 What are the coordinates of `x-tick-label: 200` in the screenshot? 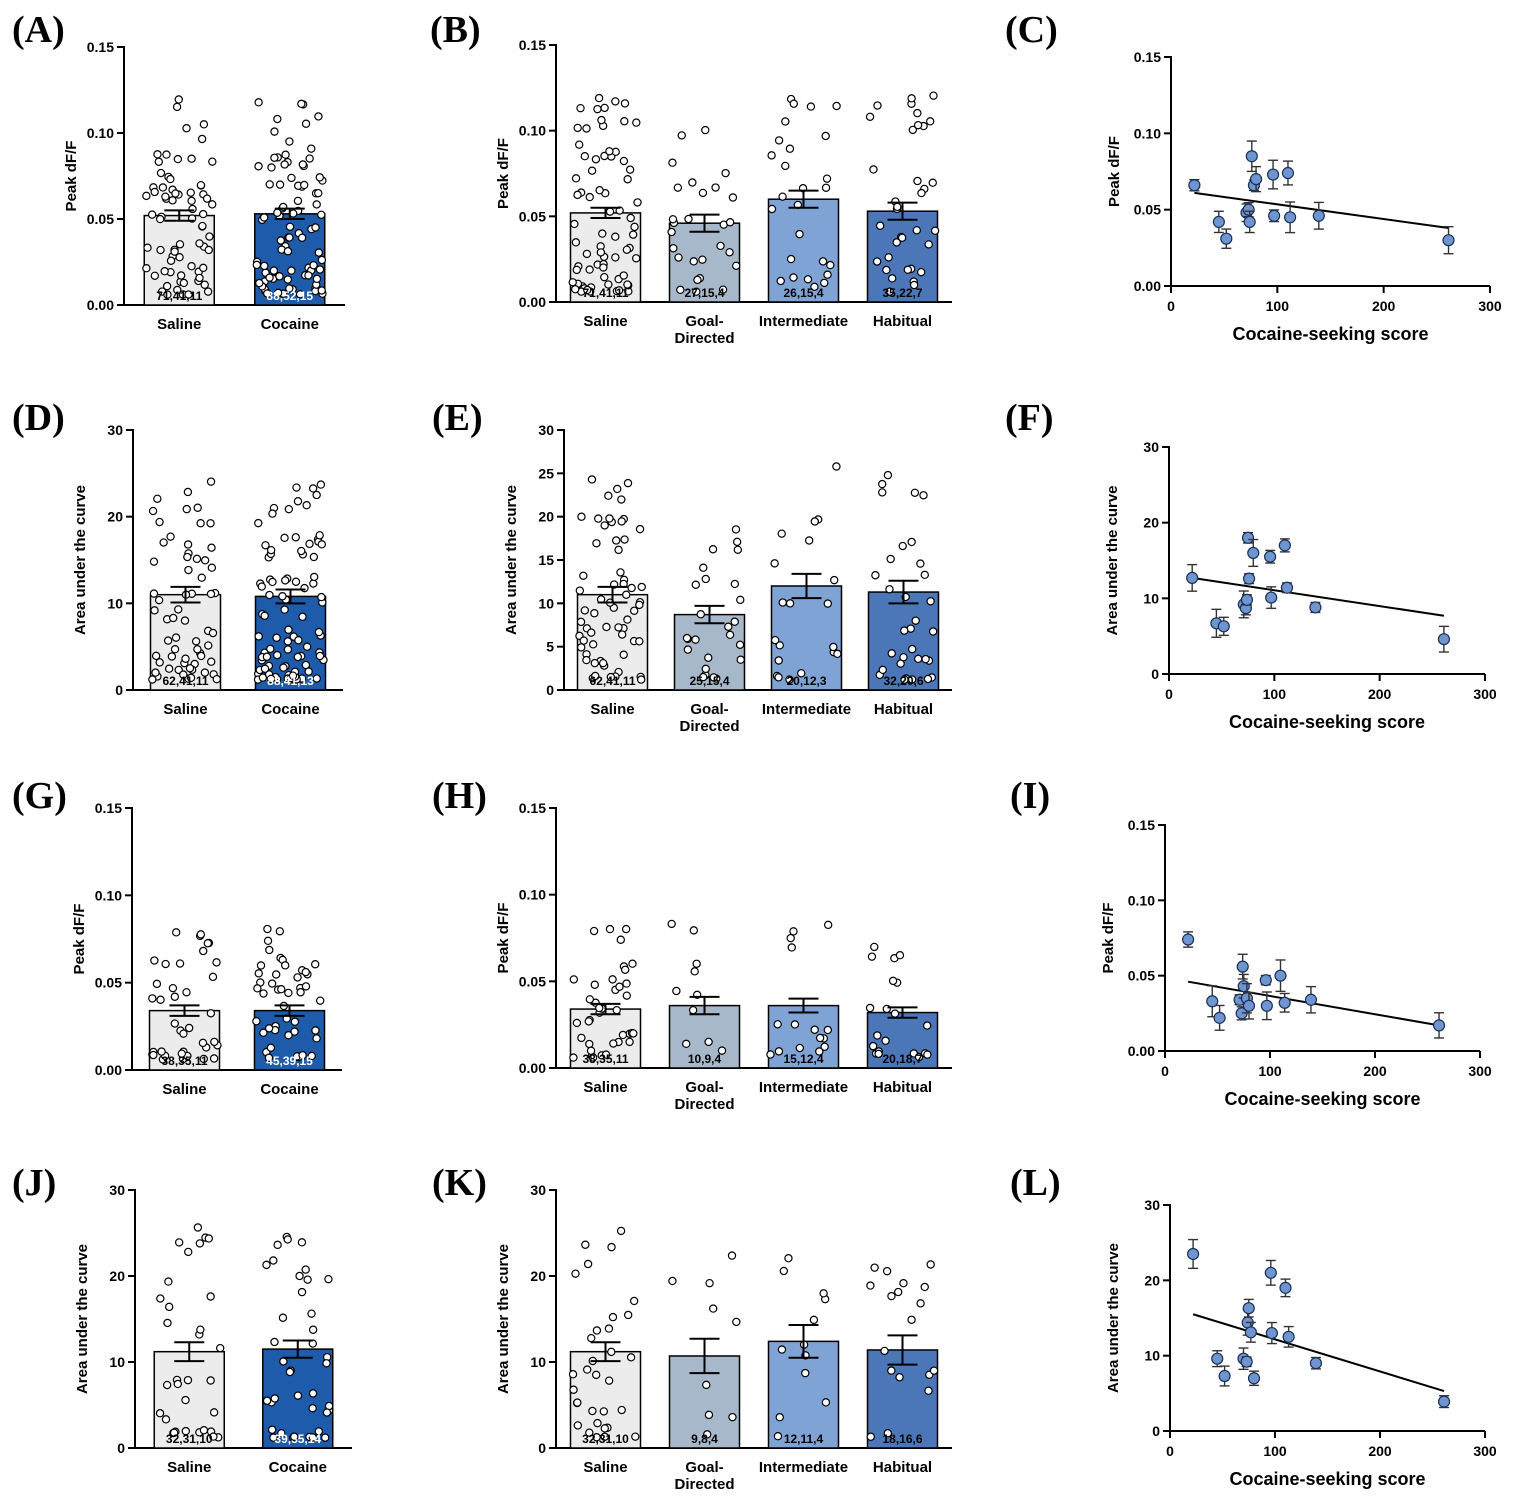 It's located at (1380, 1451).